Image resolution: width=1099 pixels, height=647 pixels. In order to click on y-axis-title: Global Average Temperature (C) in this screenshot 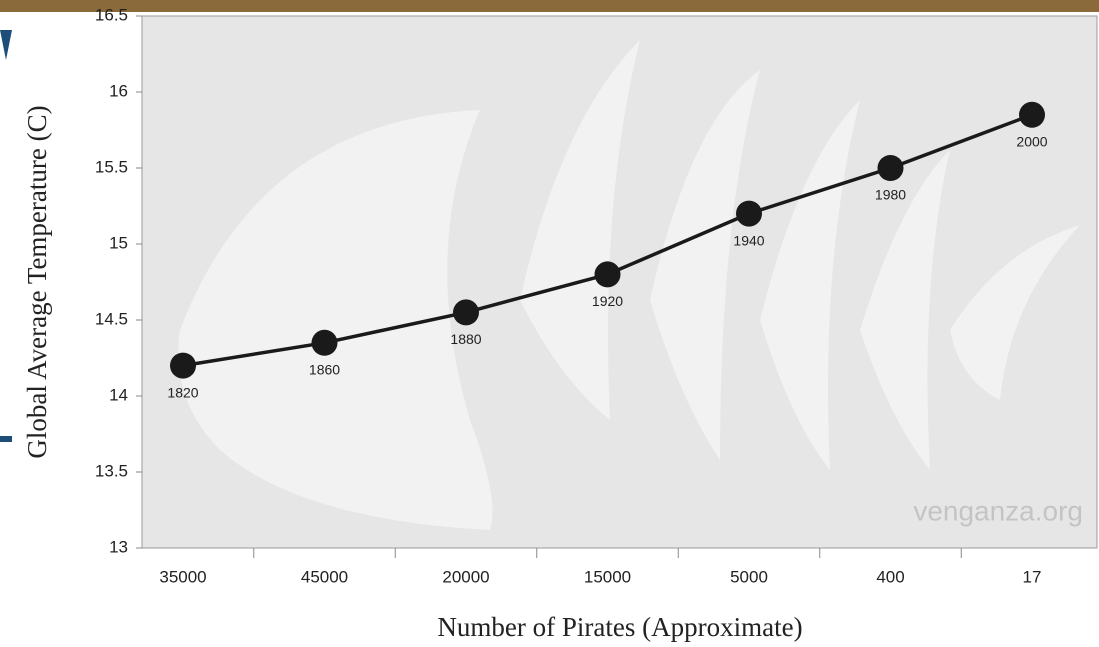, I will do `click(37, 281)`.